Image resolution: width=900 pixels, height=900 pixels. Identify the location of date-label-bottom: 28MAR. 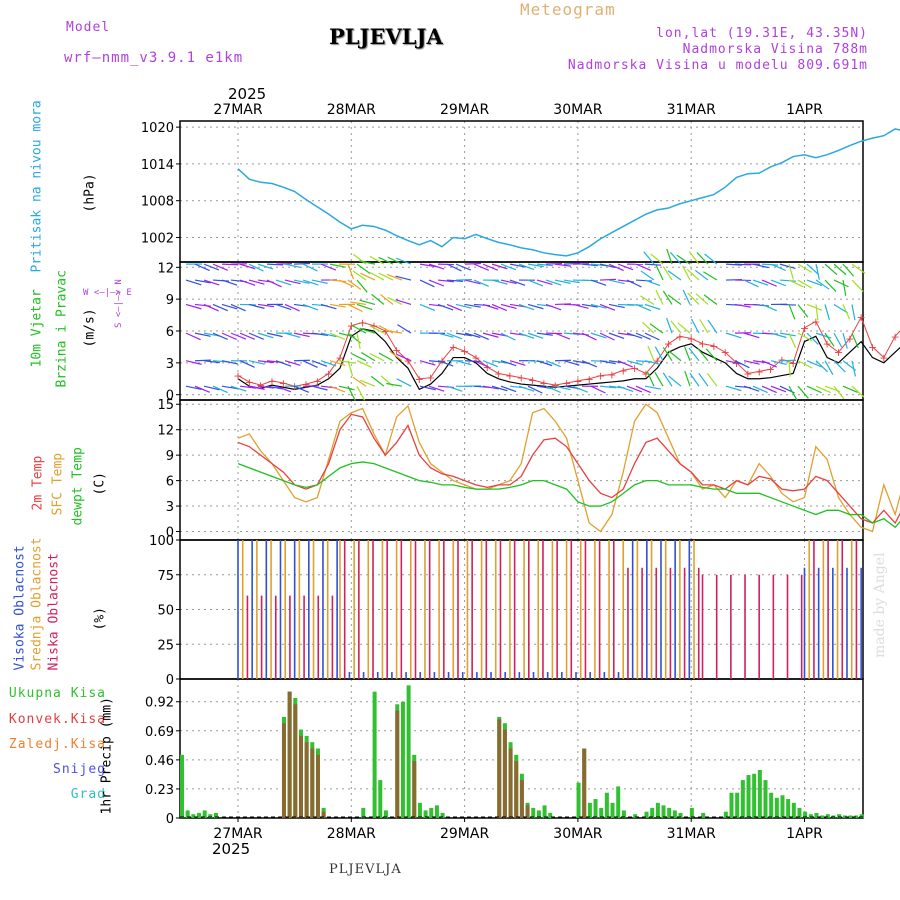
(351, 834).